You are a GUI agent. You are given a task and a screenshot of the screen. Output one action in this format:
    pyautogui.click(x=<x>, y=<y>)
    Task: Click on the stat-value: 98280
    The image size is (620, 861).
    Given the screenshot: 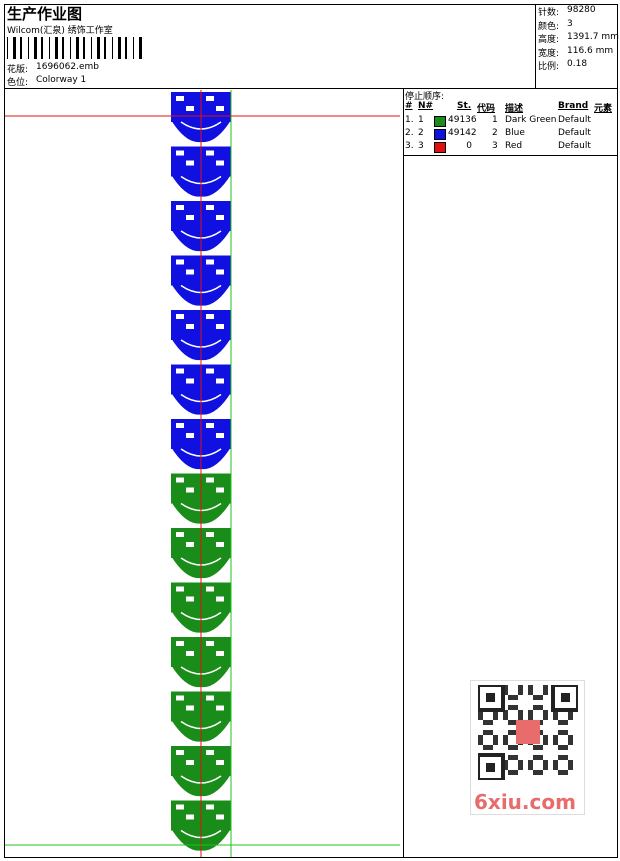 What is the action you would take?
    pyautogui.click(x=581, y=10)
    